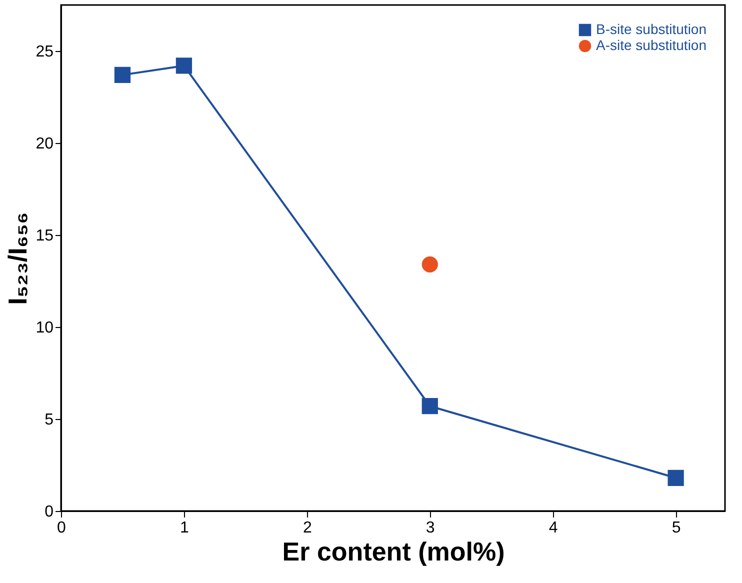 The image size is (742, 583). I want to click on y-axis-title: I₅₂₃/I₆₅₆, so click(17, 258).